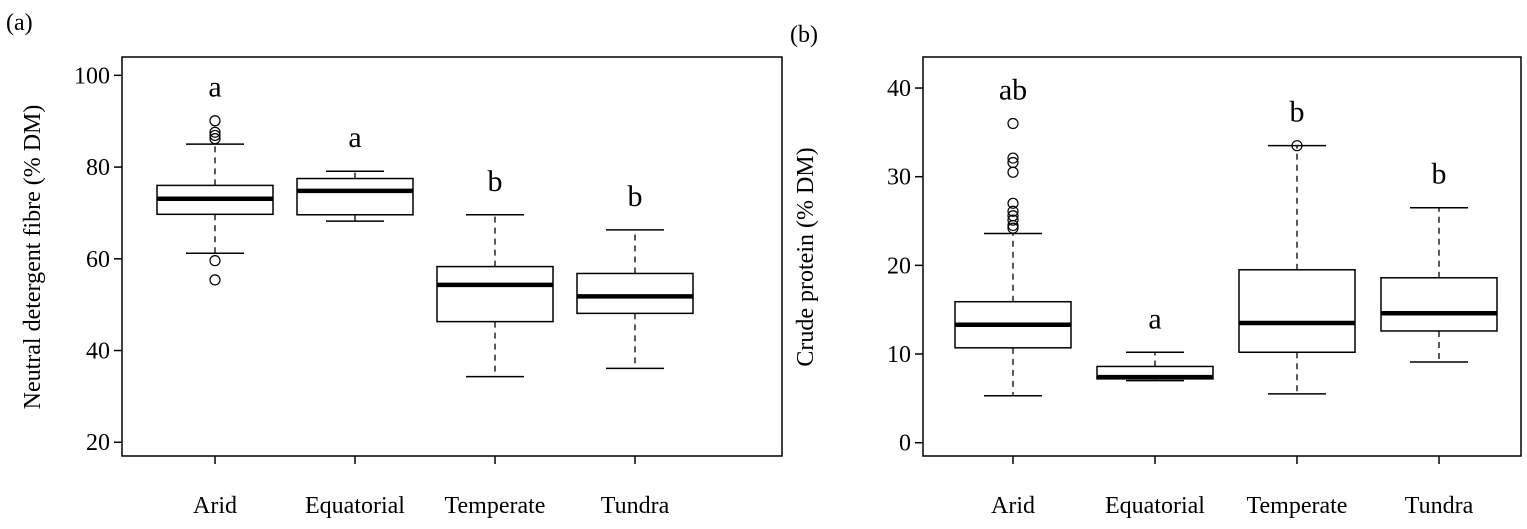 The height and width of the screenshot is (529, 1527). Describe the element at coordinates (92, 76) in the screenshot. I see `panel-a-y-tick-label: 100` at that location.